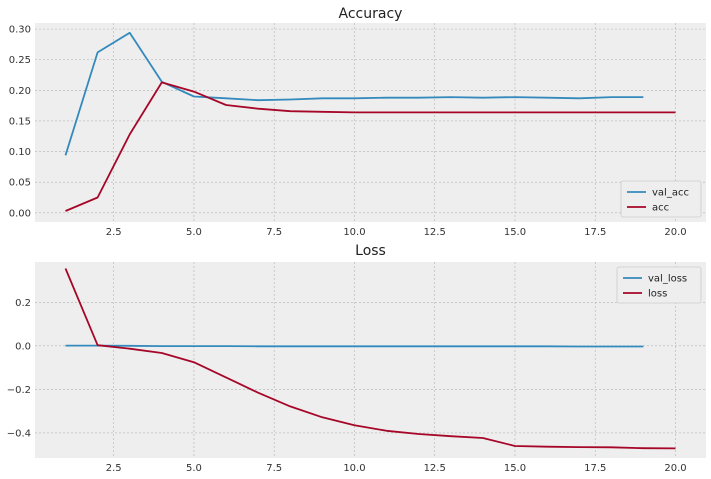 Image resolution: width=711 pixels, height=479 pixels. Describe the element at coordinates (370, 251) in the screenshot. I see `loss-title: Loss` at that location.